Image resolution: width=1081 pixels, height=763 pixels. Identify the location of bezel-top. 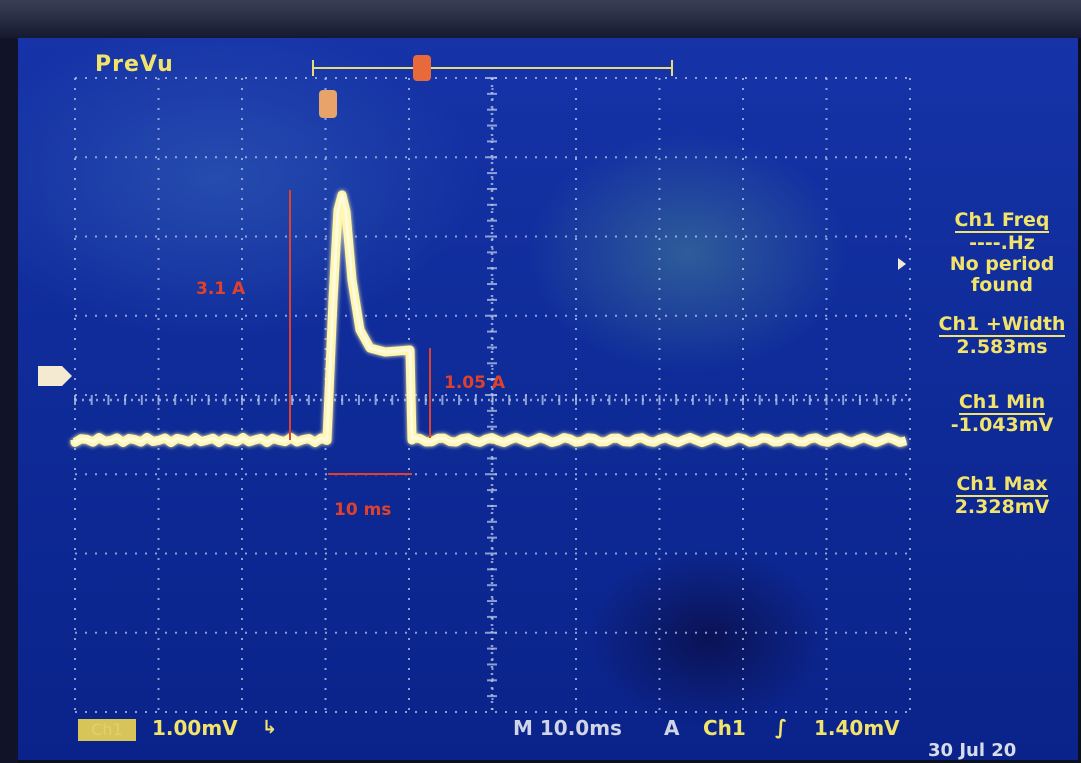
(540, 19).